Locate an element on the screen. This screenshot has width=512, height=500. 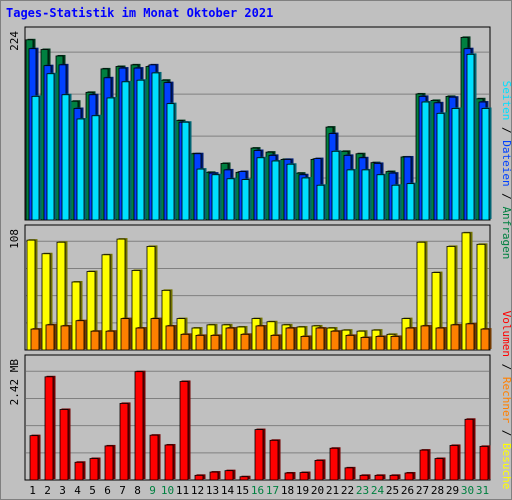
legend-entry-seiten: Seiten is located at coordinates (506, 101).